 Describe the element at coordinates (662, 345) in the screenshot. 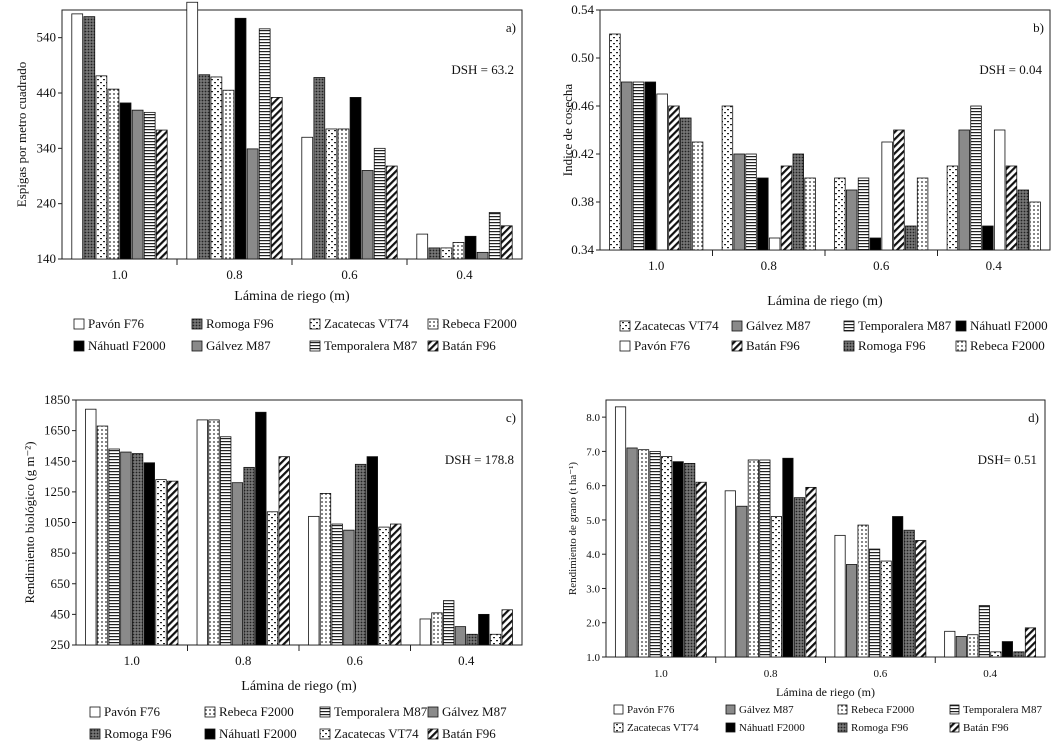

I see `legend-label: Pavón F76` at that location.